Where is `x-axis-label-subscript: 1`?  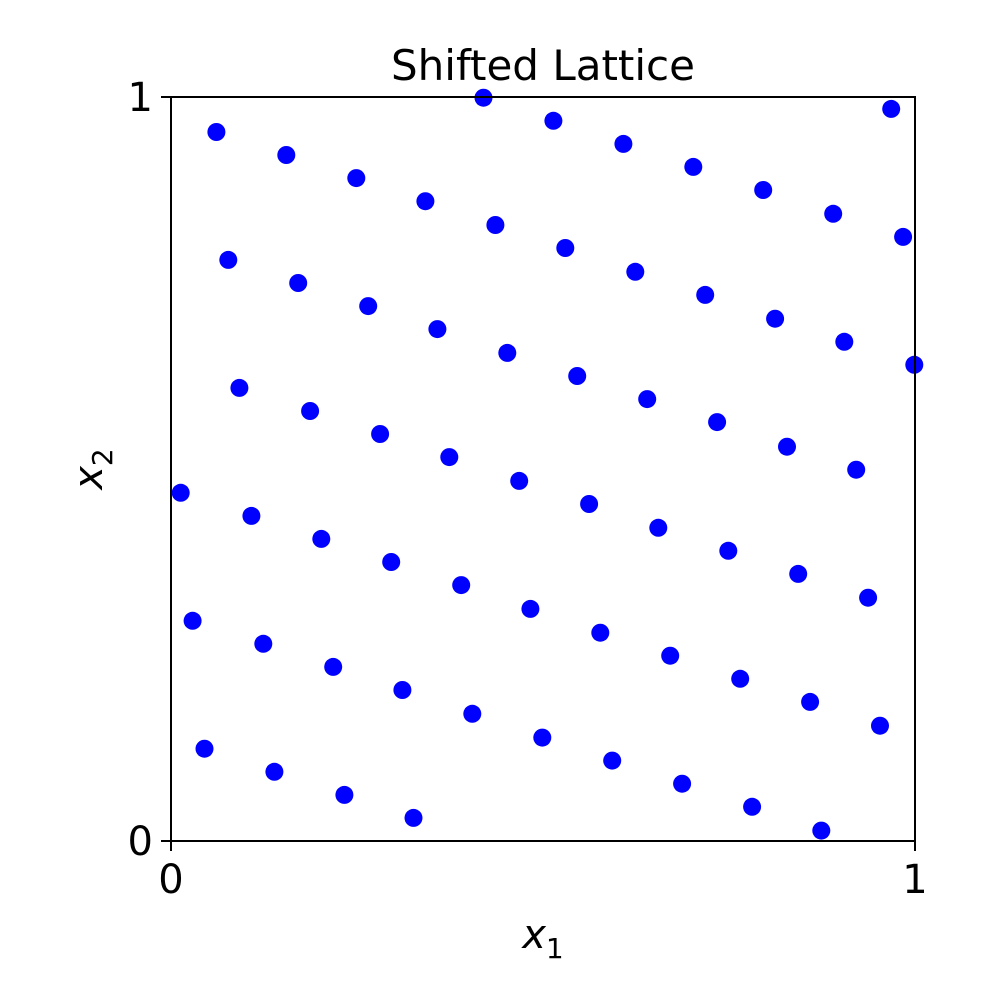 x-axis-label-subscript: 1 is located at coordinates (555, 948).